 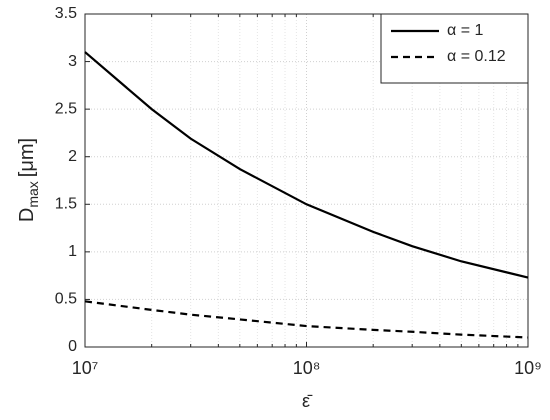 What do you see at coordinates (72, 346) in the screenshot?
I see `y-tick-label: 0` at bounding box center [72, 346].